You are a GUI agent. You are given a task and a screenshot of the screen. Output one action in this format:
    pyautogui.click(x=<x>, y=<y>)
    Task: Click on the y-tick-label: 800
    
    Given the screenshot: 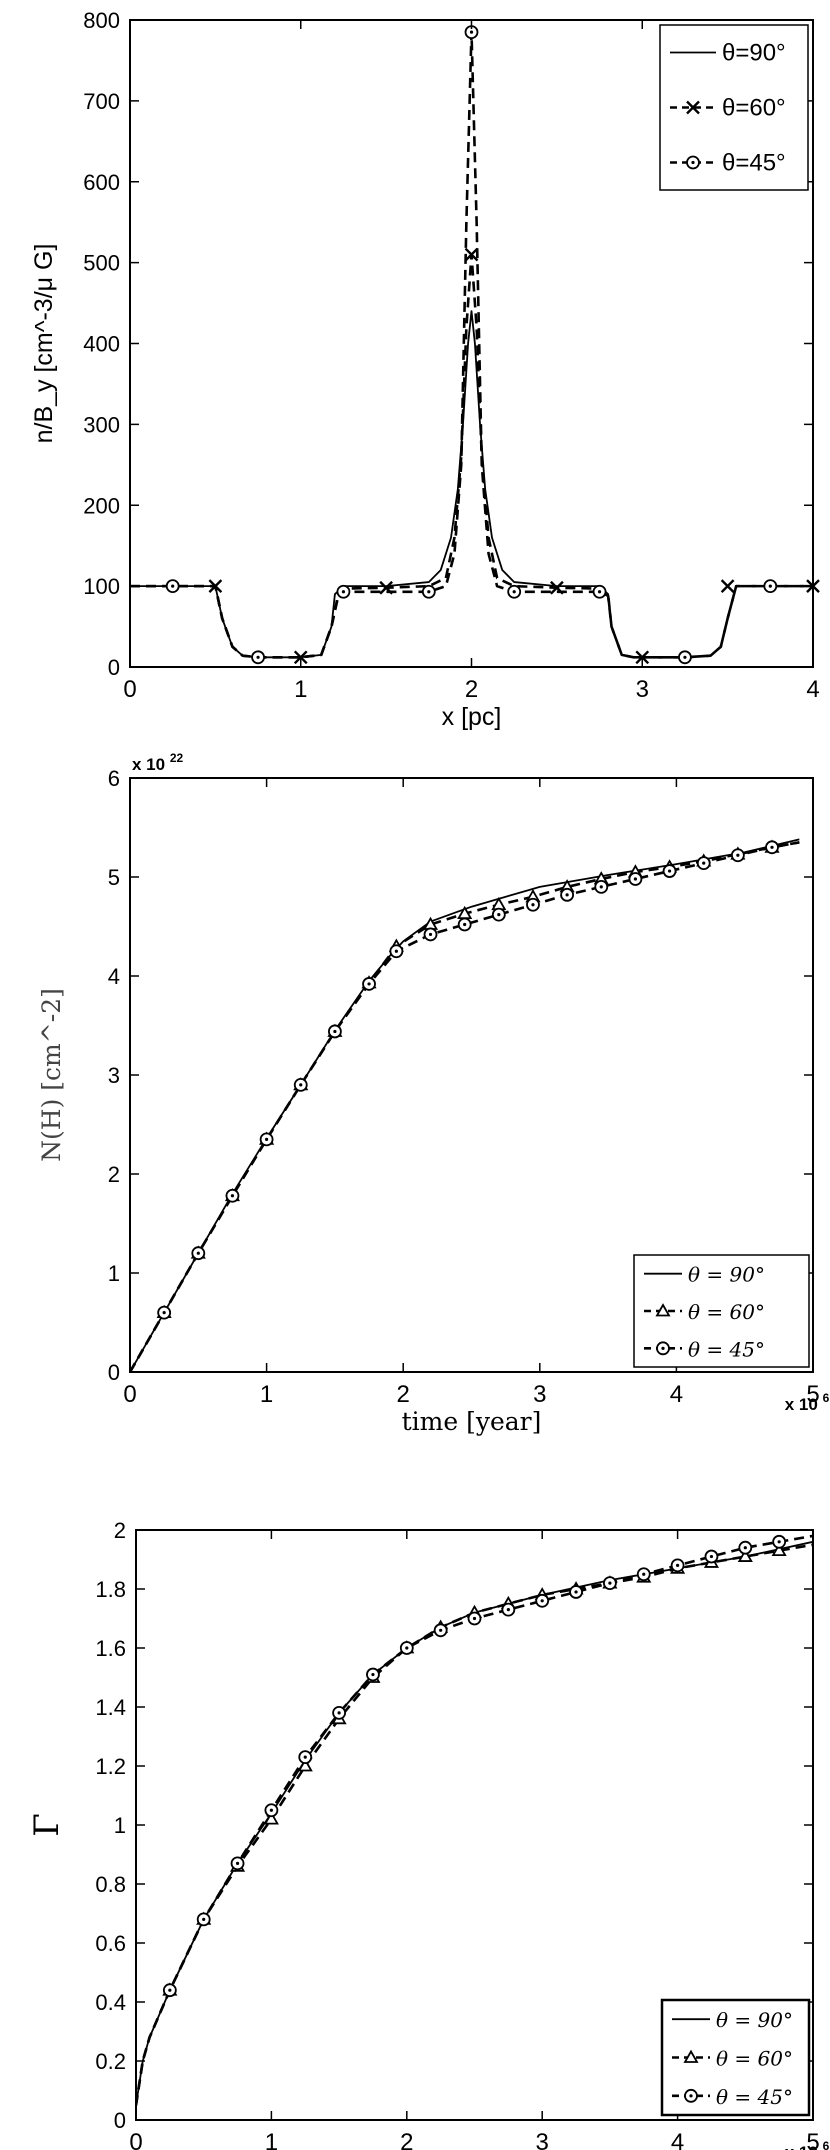 What is the action you would take?
    pyautogui.click(x=101, y=20)
    